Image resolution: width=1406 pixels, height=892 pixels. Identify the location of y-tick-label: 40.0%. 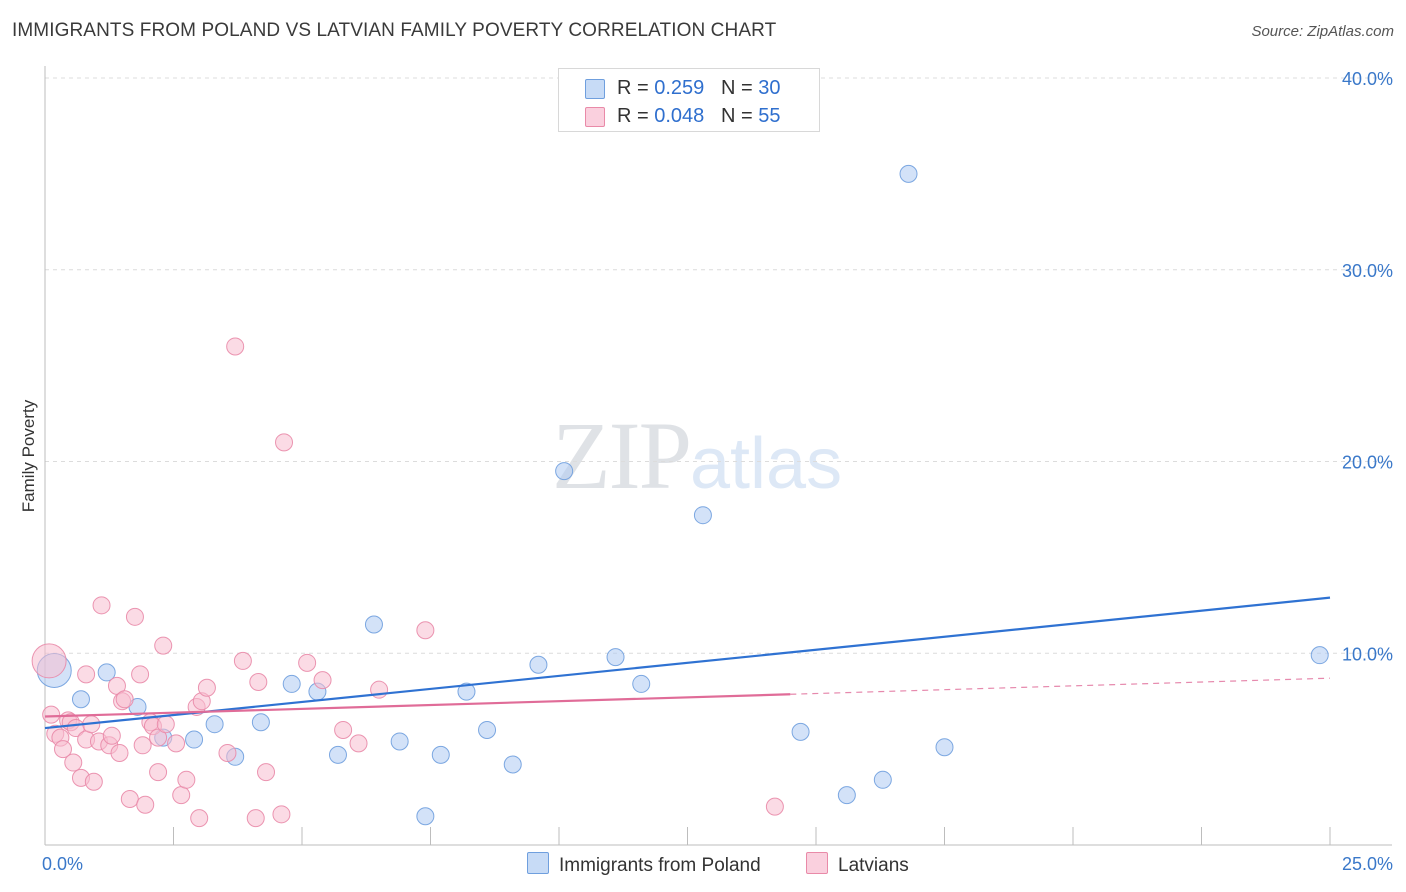
(1367, 79).